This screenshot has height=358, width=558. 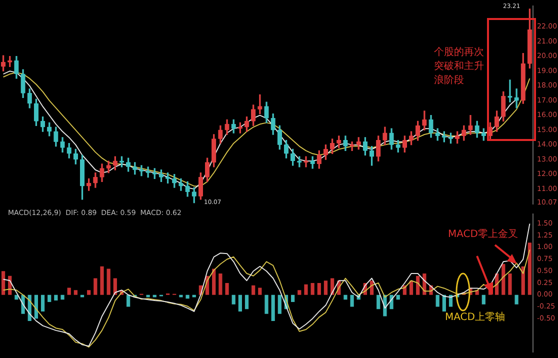 What do you see at coordinates (483, 235) in the screenshot?
I see `annotation: MACD零上金叉` at bounding box center [483, 235].